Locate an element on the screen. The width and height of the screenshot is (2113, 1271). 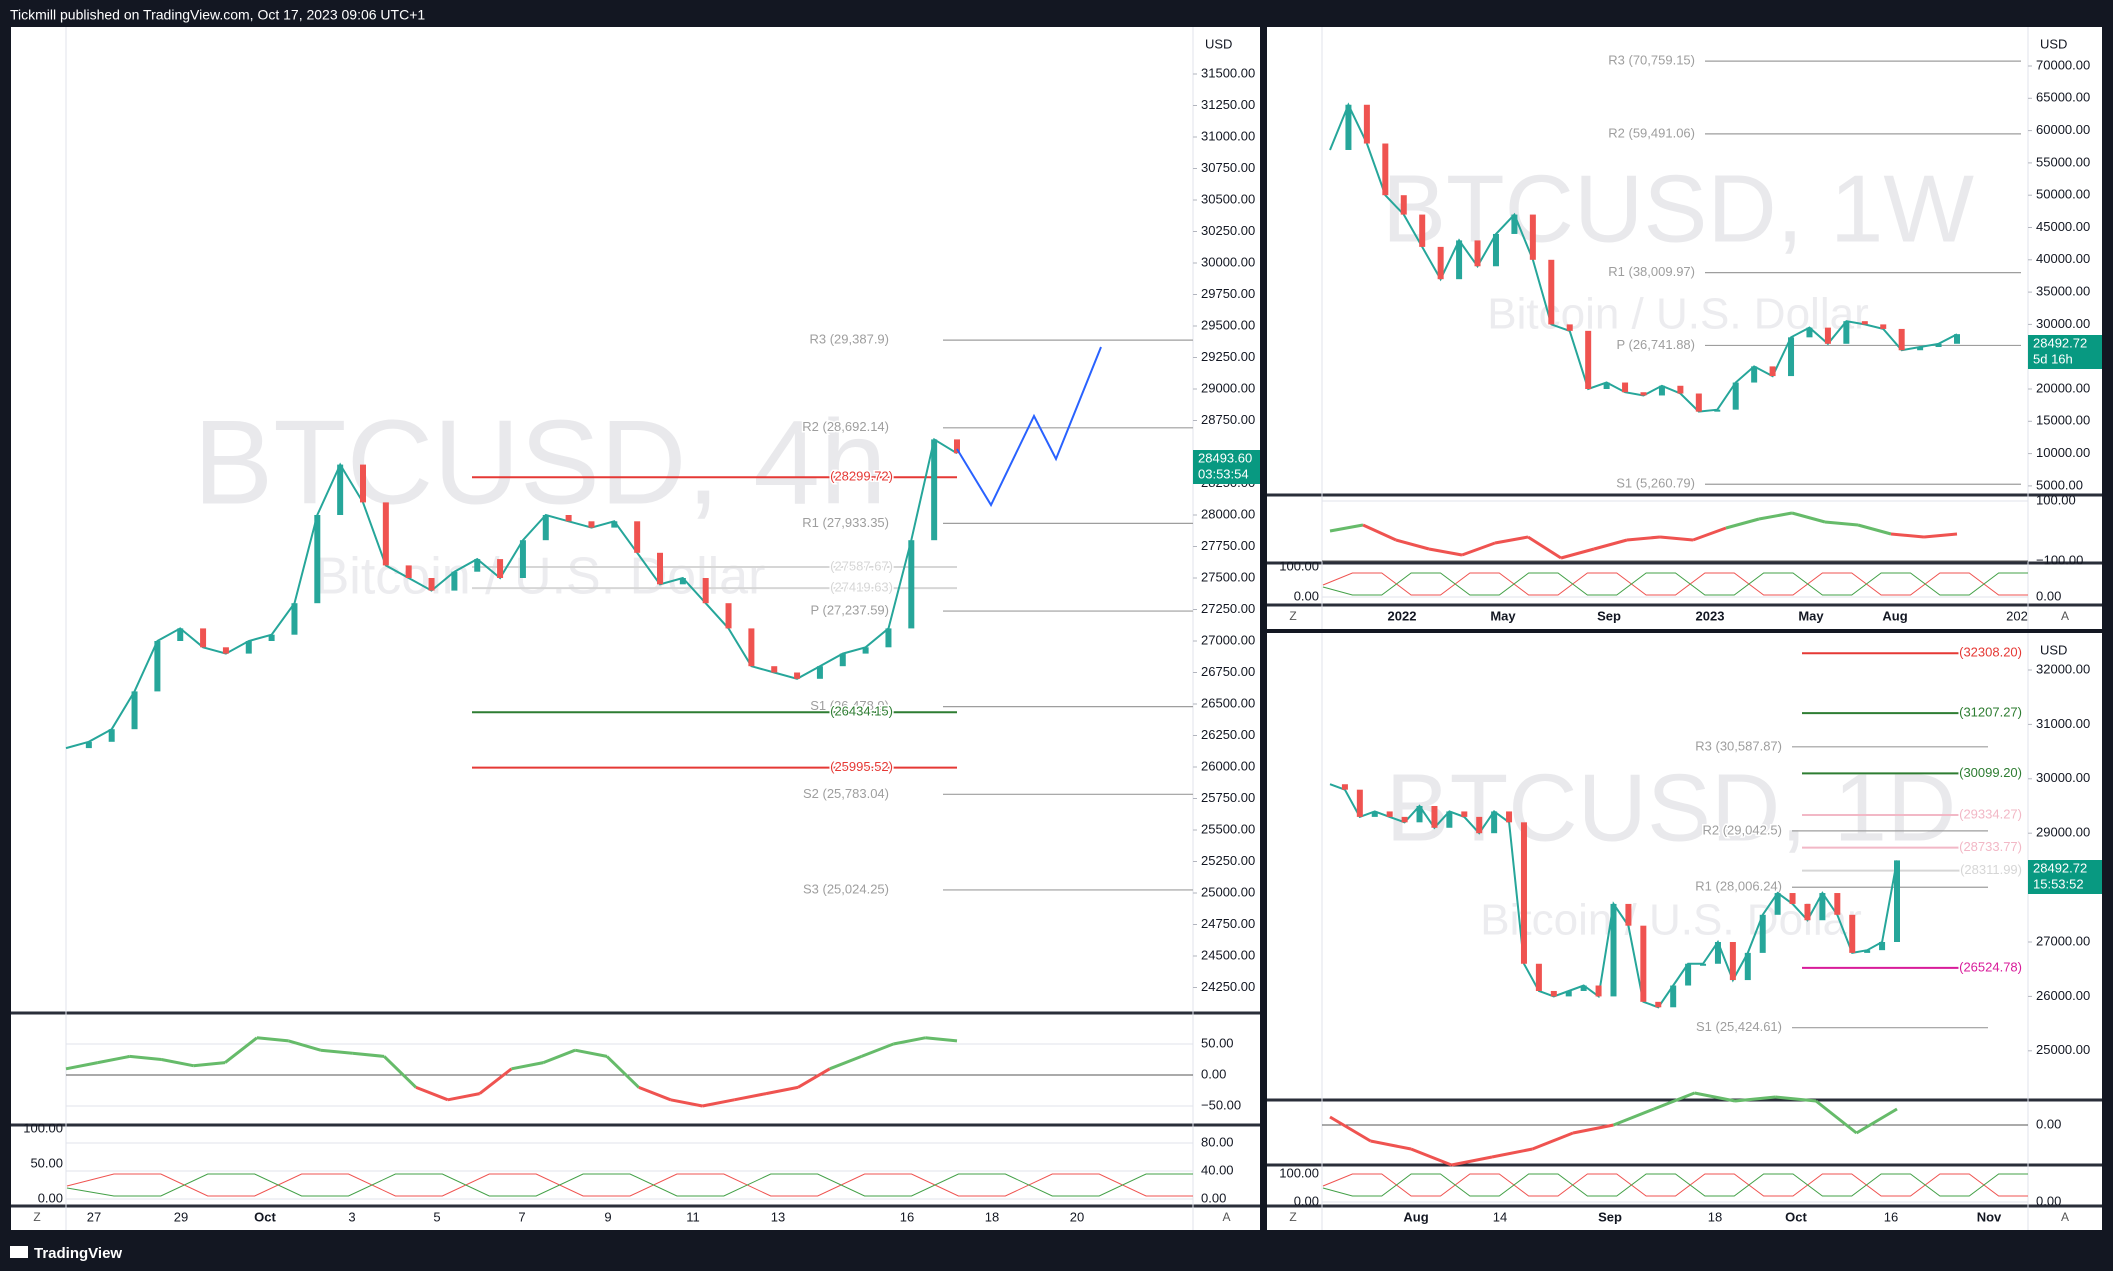
level-label: R2 (28,692.14) is located at coordinates (845, 426).